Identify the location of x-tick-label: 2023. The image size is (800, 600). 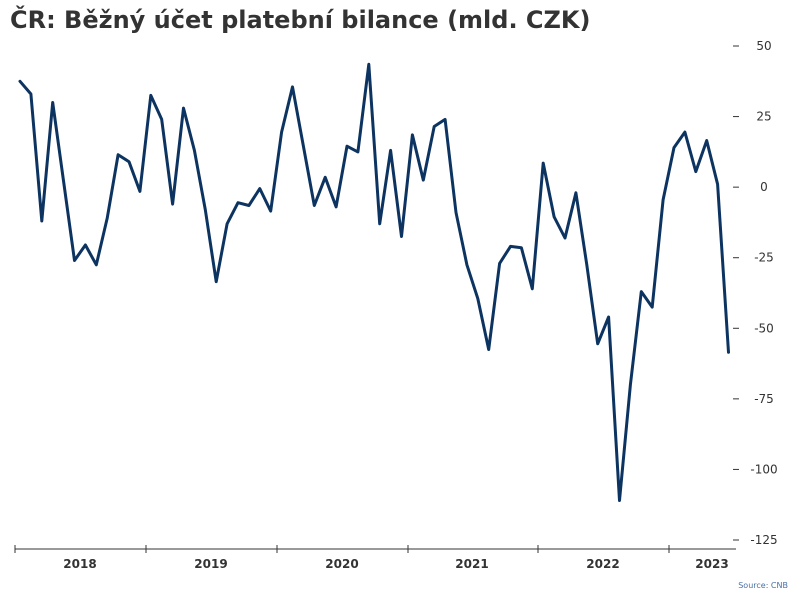
(711, 564).